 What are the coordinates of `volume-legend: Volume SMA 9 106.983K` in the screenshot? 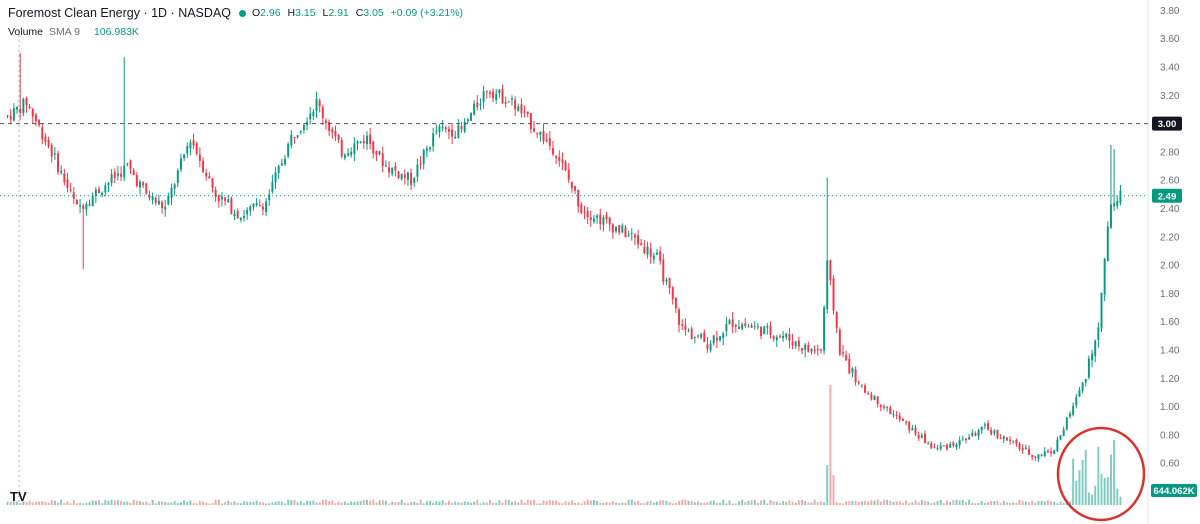 It's located at (73, 32).